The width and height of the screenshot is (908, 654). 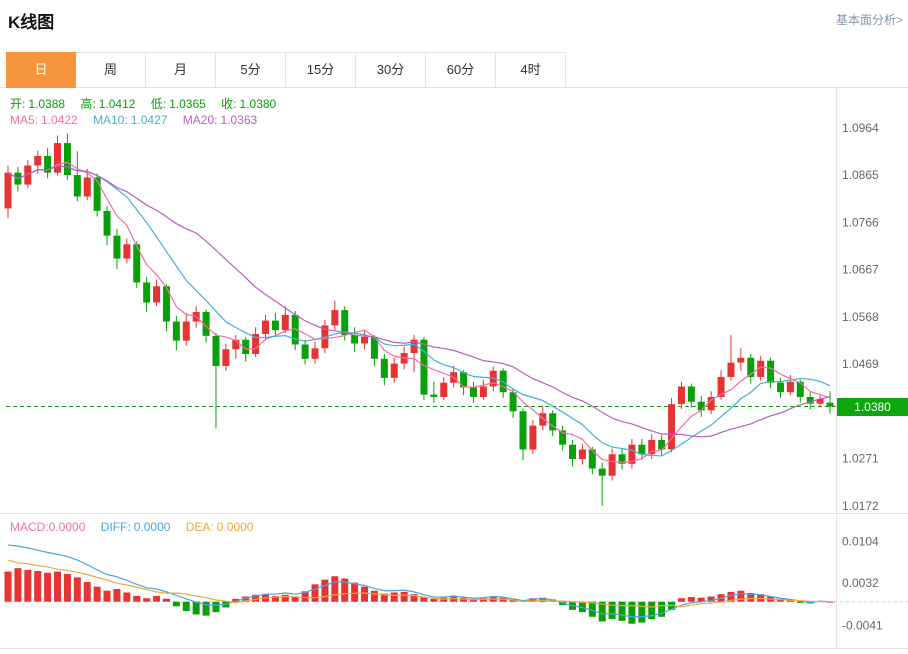 What do you see at coordinates (860, 128) in the screenshot?
I see `svg-text: 1.0964` at bounding box center [860, 128].